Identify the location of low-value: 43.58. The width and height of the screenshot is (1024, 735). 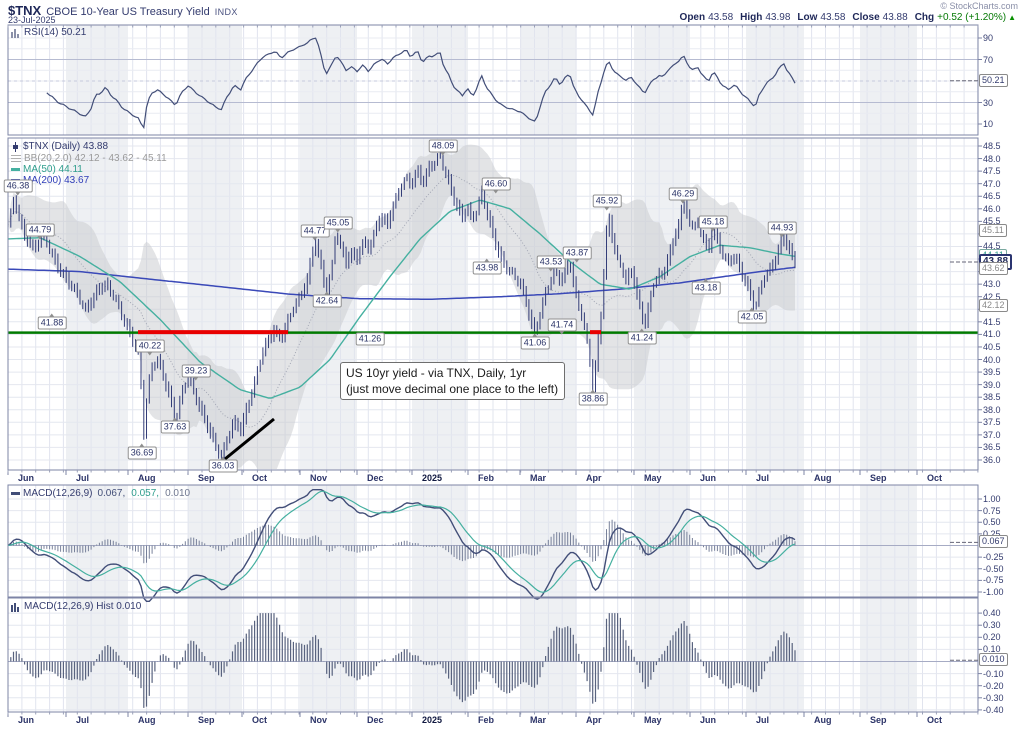
(833, 17).